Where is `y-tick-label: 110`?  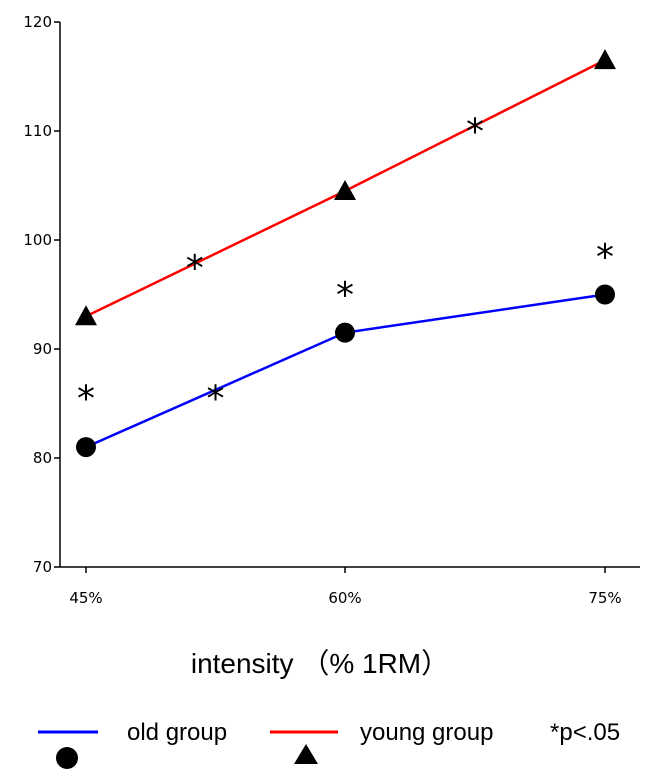 y-tick-label: 110 is located at coordinates (37, 131).